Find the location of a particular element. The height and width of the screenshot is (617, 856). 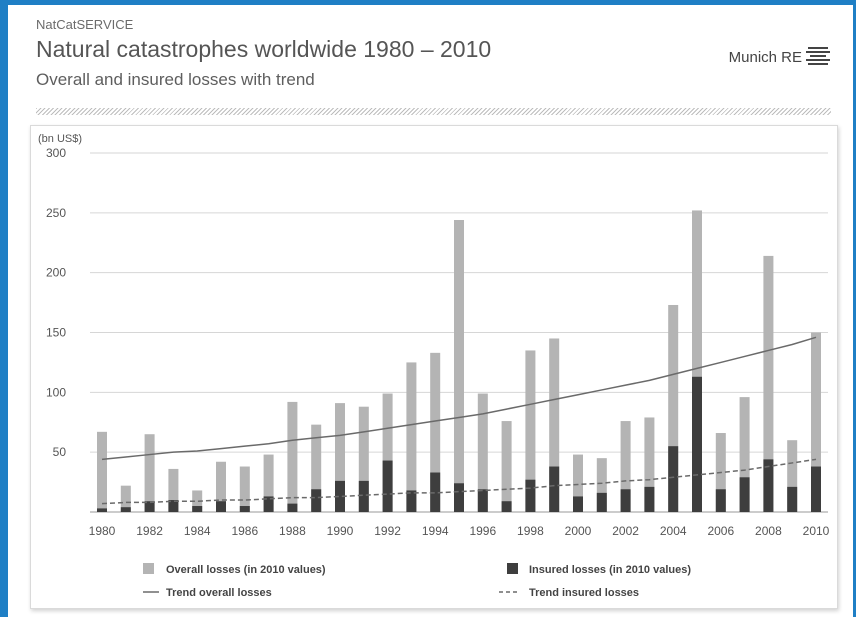

bar-insured-1985 is located at coordinates (221, 506).